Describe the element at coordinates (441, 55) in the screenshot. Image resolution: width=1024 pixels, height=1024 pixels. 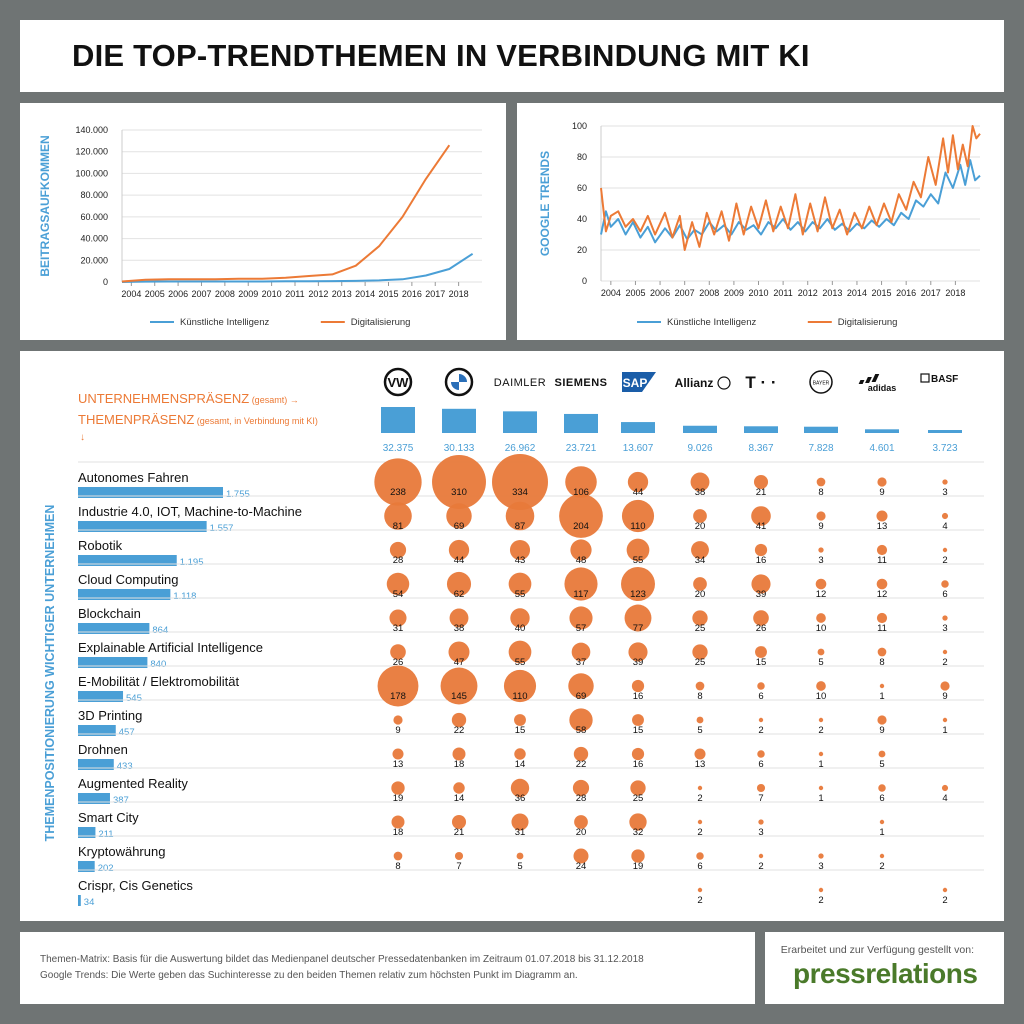
I see `page-title: DIE TOP-TRENDTHEMEN IN VERBINDUNG MIT KI` at that location.